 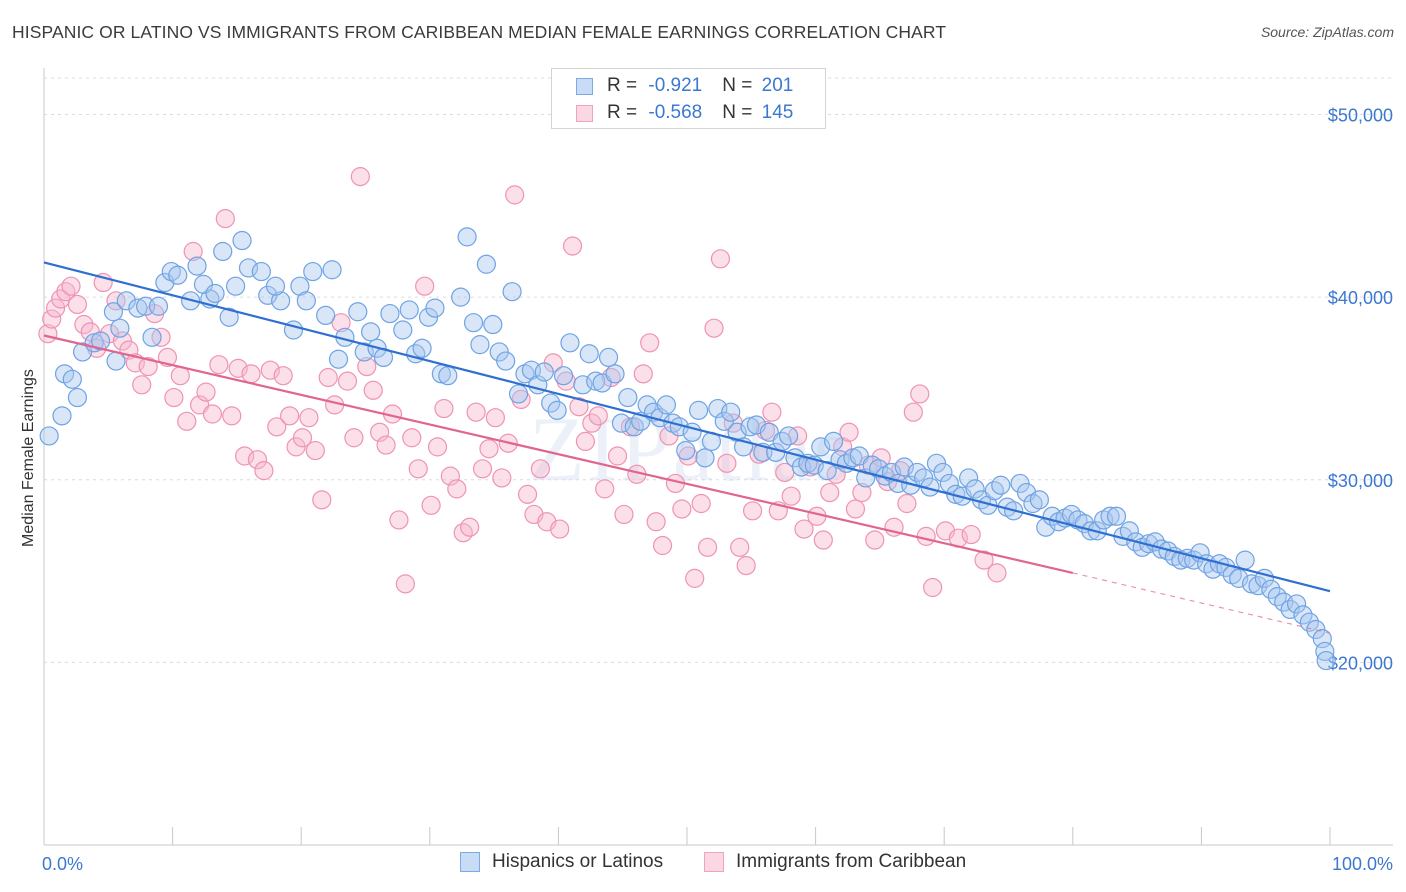 I want to click on legend-r-label: R =, so click(x=625, y=85).